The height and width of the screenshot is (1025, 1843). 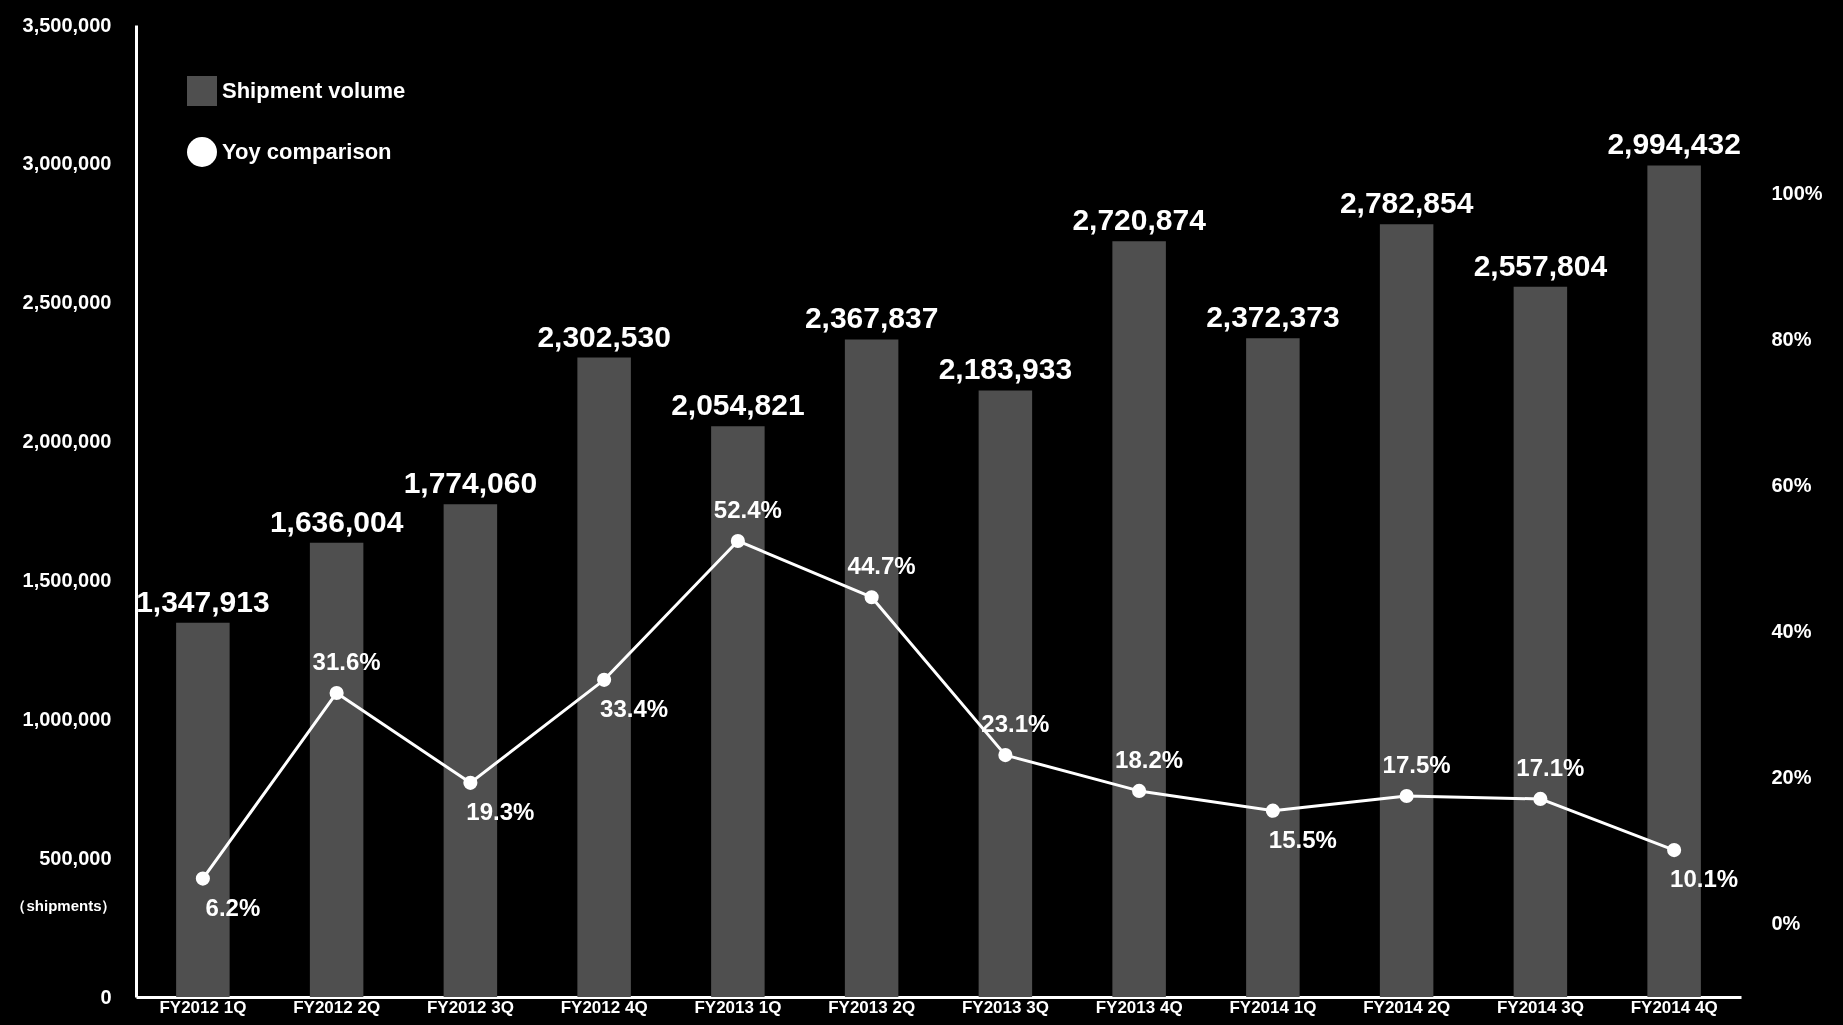 I want to click on data-label: 2,054,821, so click(x=738, y=405).